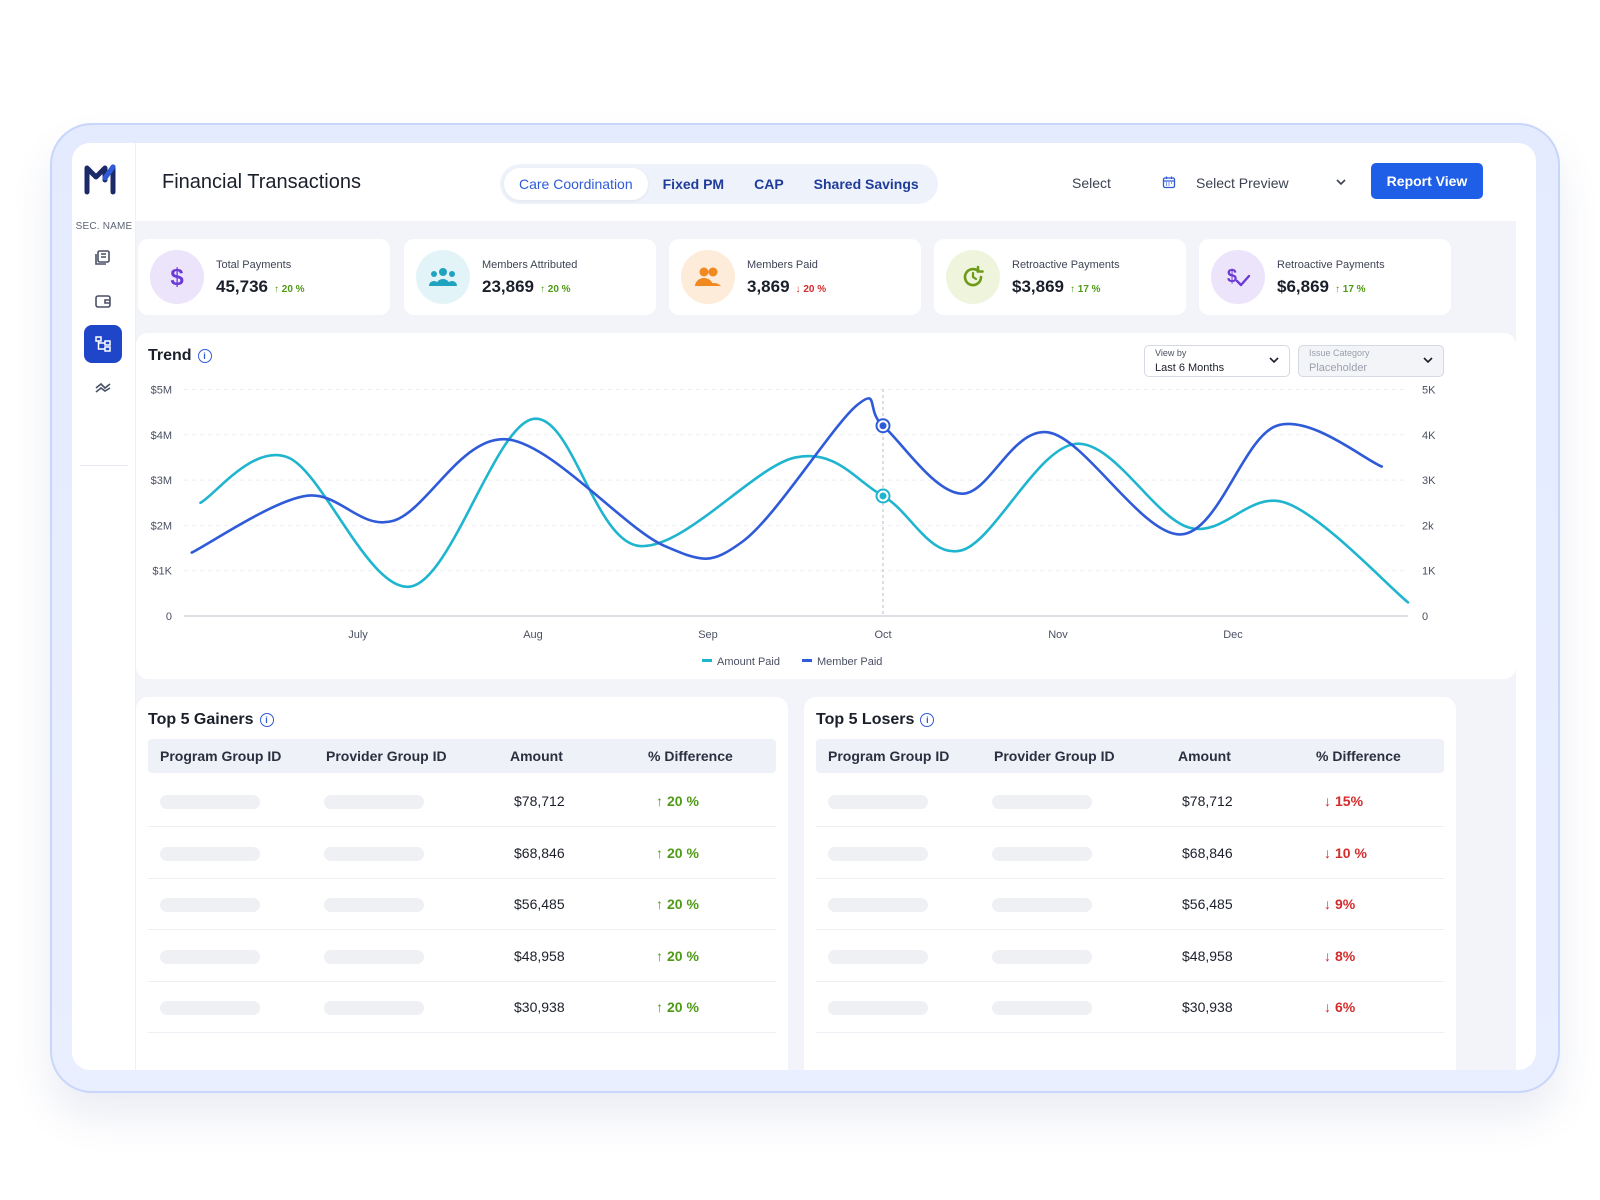 The image size is (1600, 1200). Describe the element at coordinates (1130, 956) in the screenshot. I see `table-row: $48,958 ↓ 8%` at that location.